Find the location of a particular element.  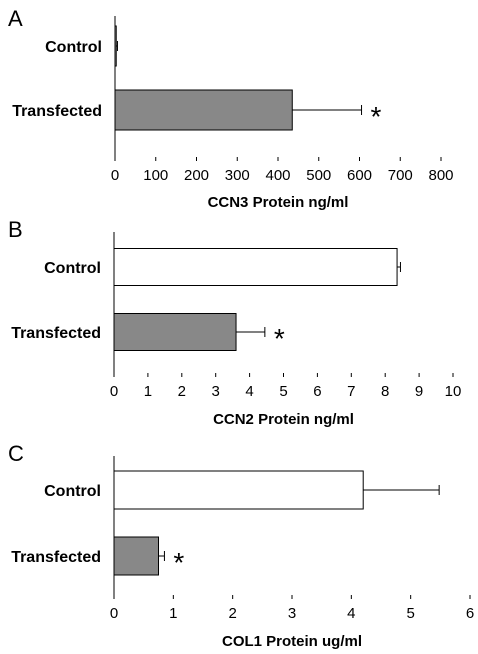

x-tick-label: 8 is located at coordinates (385, 391).